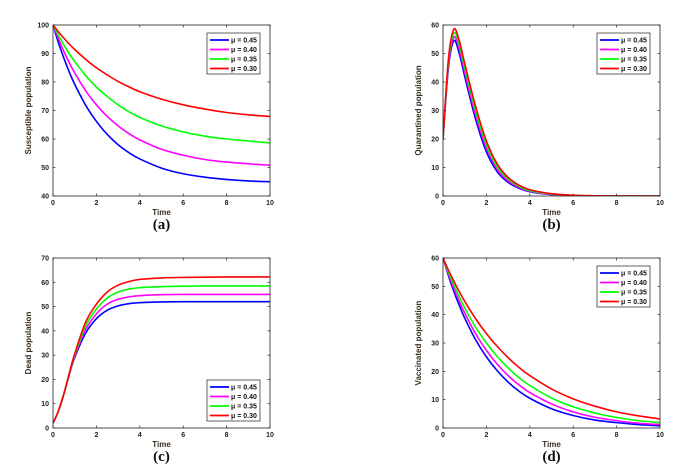 The width and height of the screenshot is (687, 474). Describe the element at coordinates (162, 225) in the screenshot. I see `panel-label: (a)` at that location.